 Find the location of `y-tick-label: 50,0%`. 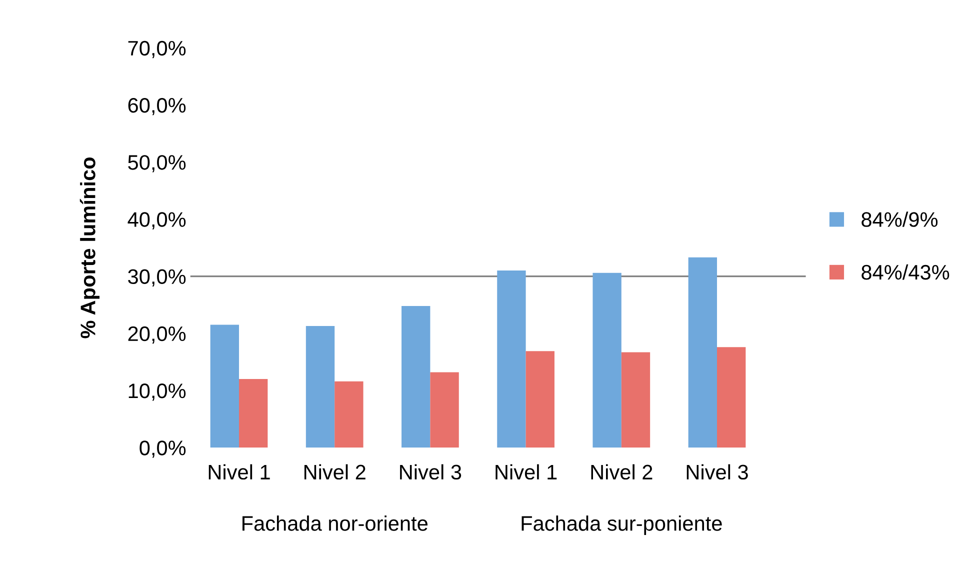

y-tick-label: 50,0% is located at coordinates (157, 163).